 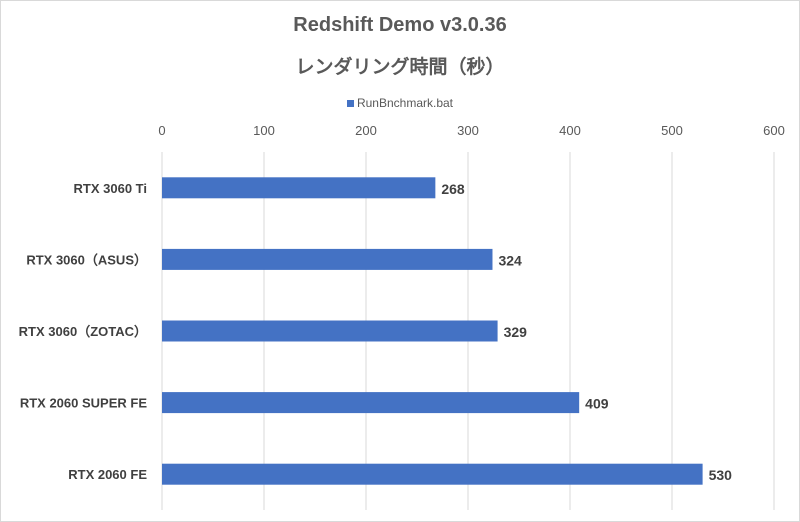 What do you see at coordinates (570, 130) in the screenshot?
I see `x-tick-label: 400` at bounding box center [570, 130].